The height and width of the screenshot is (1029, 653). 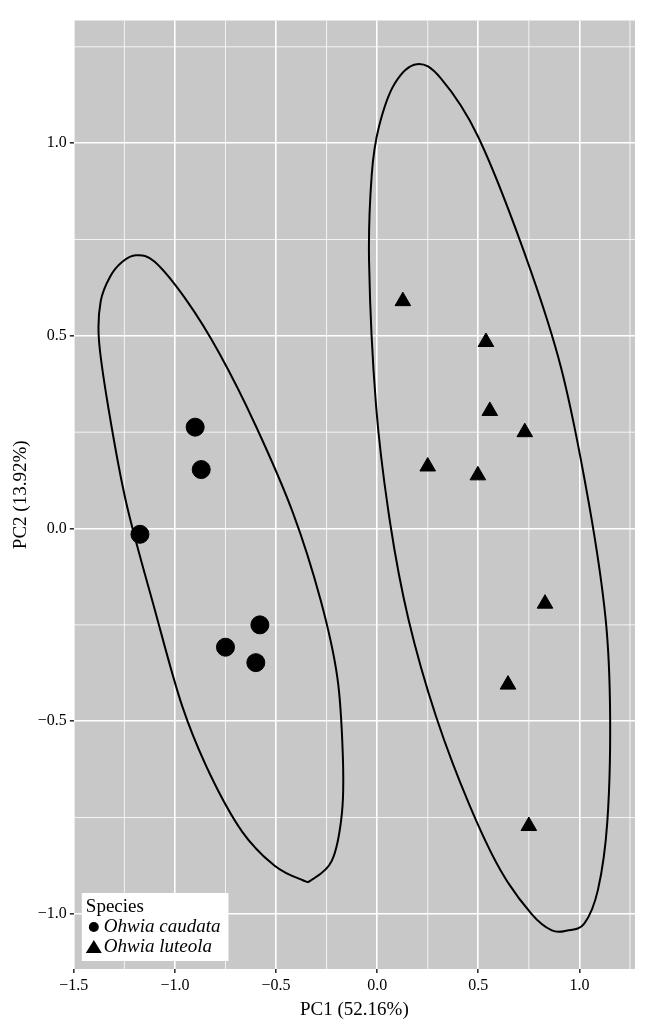 I want to click on y-tick-label: 1.0, so click(x=56, y=142).